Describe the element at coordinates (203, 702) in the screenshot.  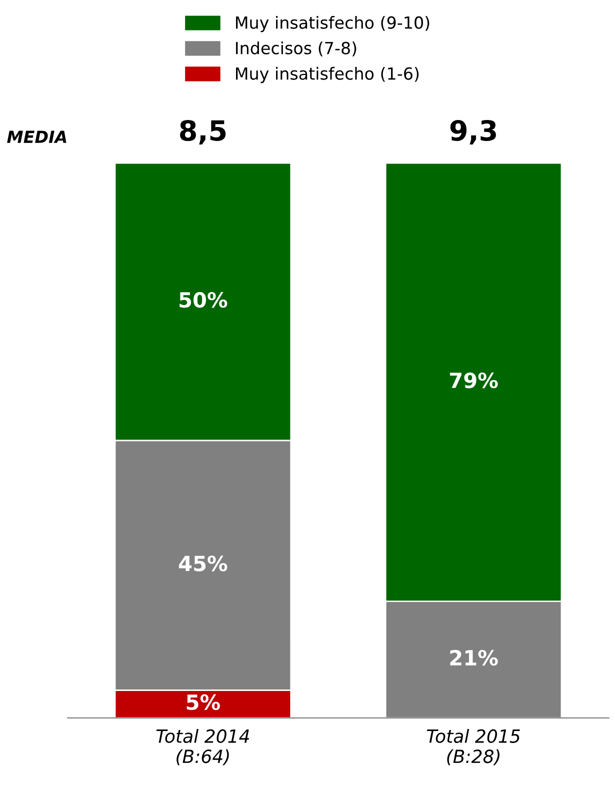
I see `data-label: 5%` at that location.